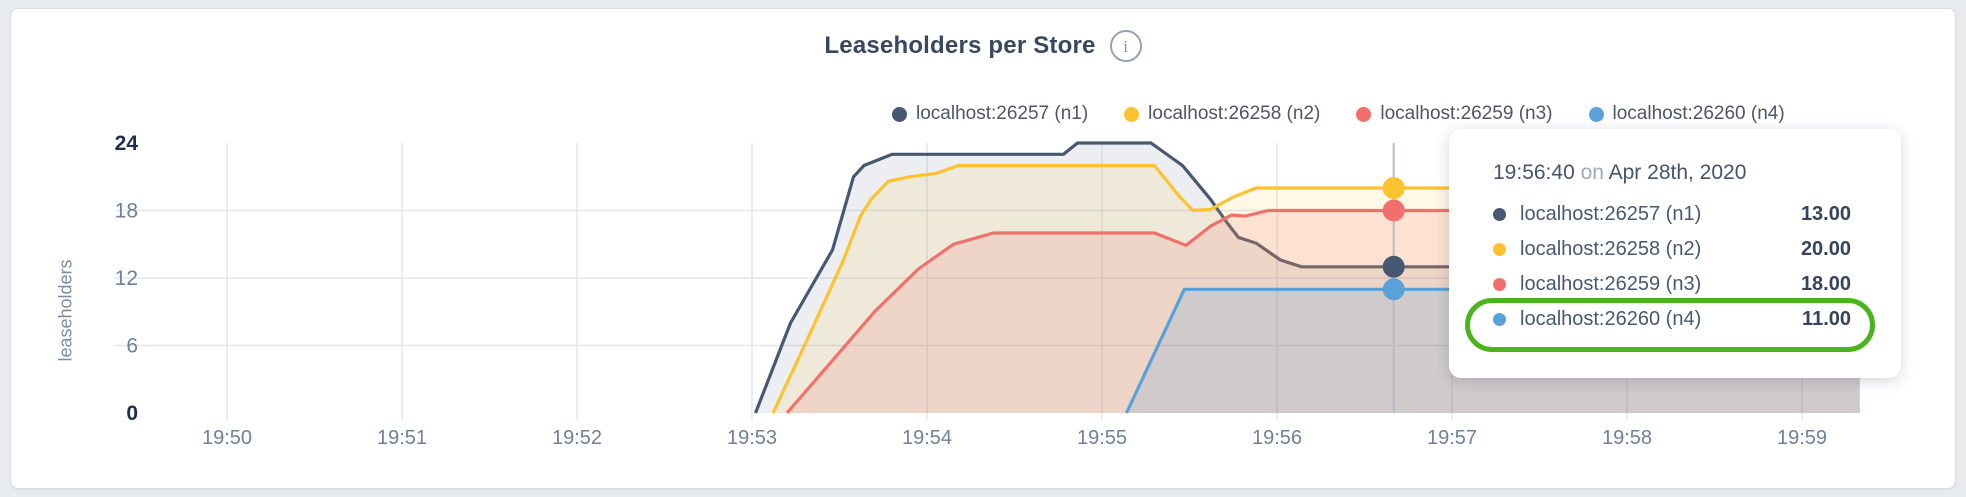 This screenshot has height=497, width=1966. Describe the element at coordinates (1698, 113) in the screenshot. I see `legend-label: localhost:26260 (n4)` at that location.